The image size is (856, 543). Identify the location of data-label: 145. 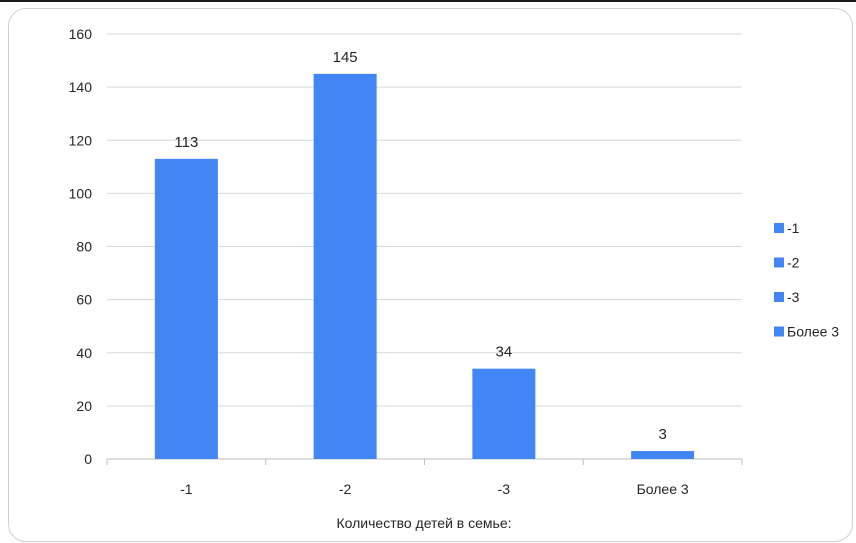
(345, 57).